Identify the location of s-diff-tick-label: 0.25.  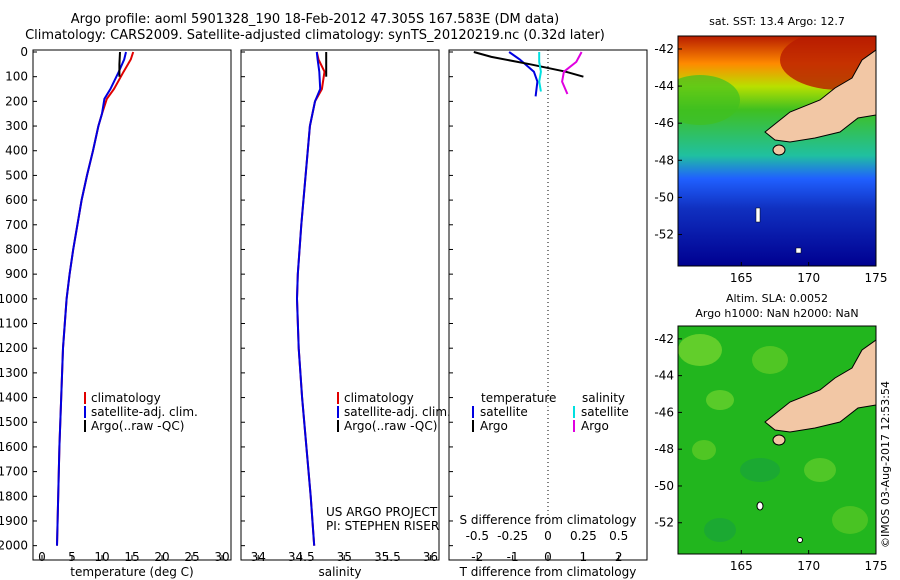
(583, 536).